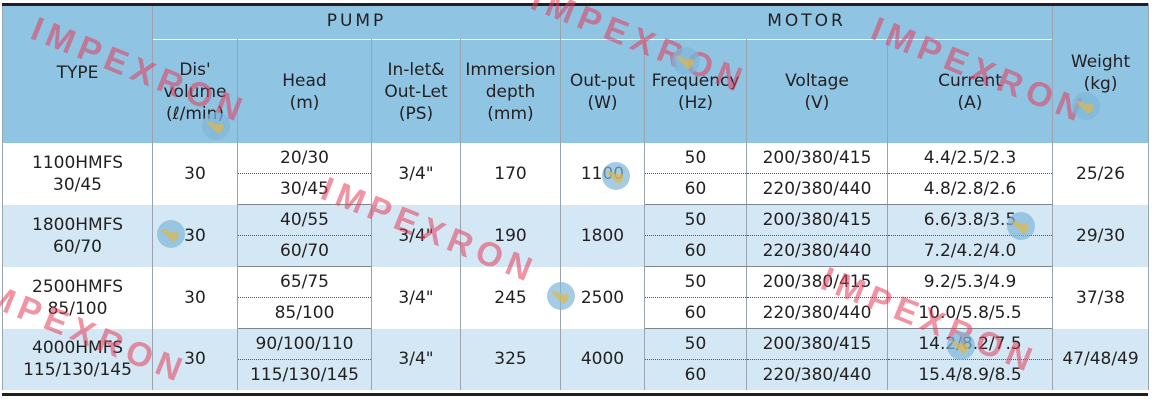  I want to click on immersion-cell: 170, so click(510, 174).